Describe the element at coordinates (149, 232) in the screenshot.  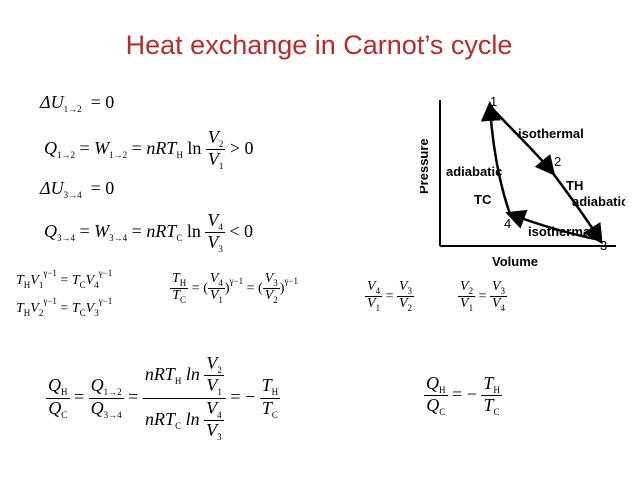
I see `equation-q34: Q3→4 = W3→4 = nRTC ln V4 V3 < 0` at that location.